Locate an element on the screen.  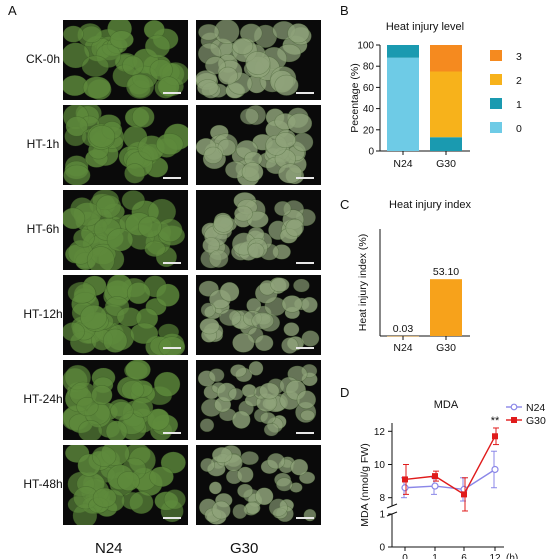
legend-label: 1 is located at coordinates (519, 105).